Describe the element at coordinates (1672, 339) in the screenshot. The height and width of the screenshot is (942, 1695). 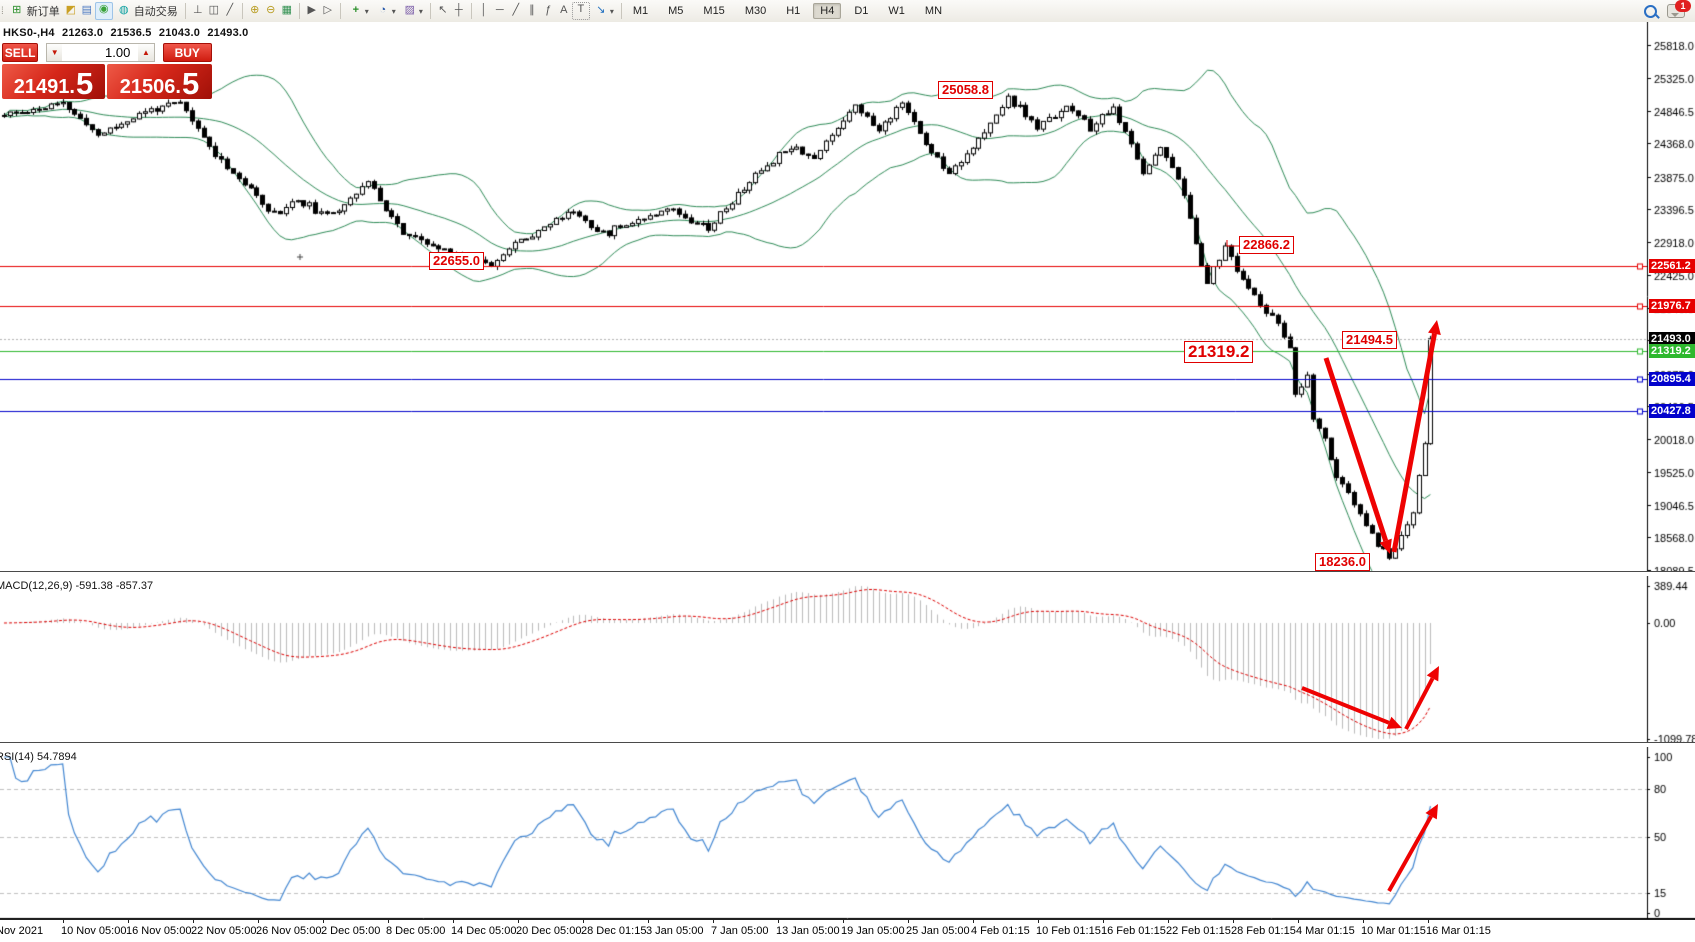
I see `price-tag: 21493.0` at that location.